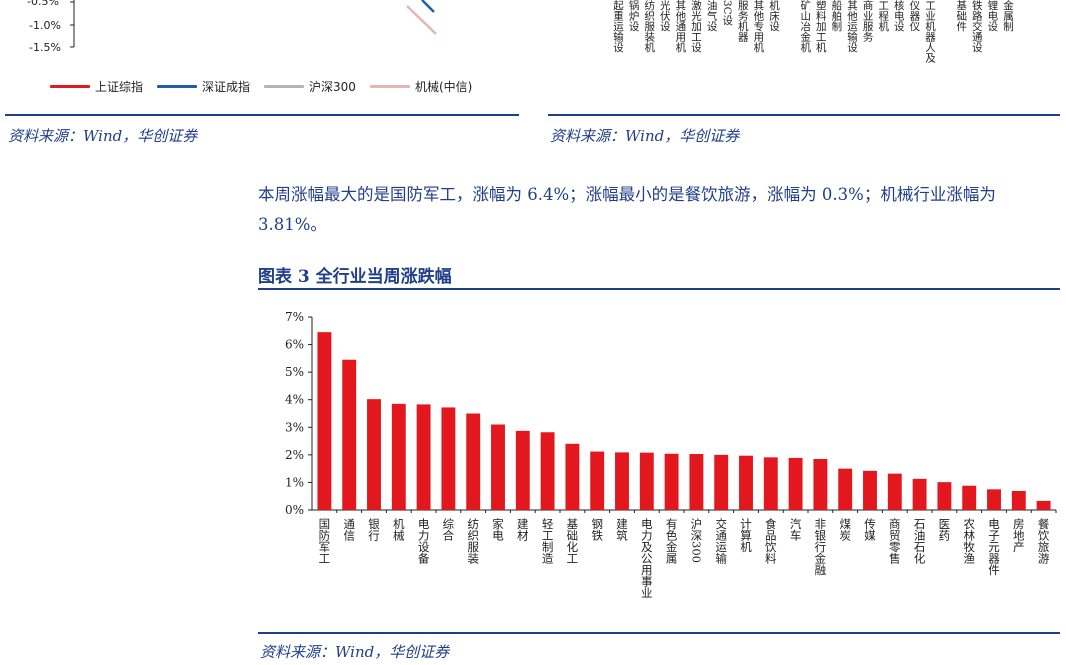  Describe the element at coordinates (294, 400) in the screenshot. I see `y-tick-label: 4%` at that location.